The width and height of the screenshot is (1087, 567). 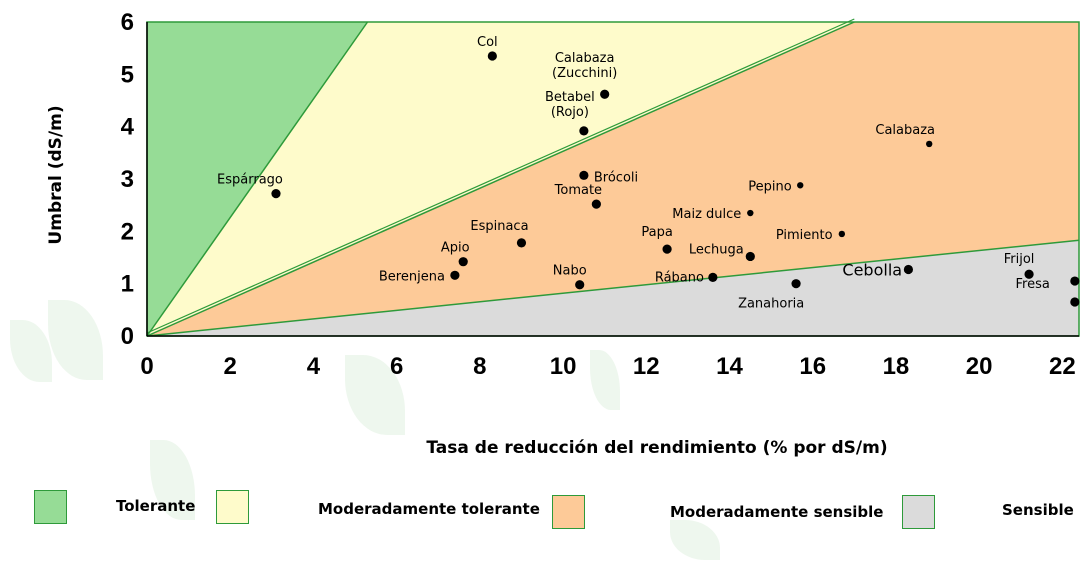 I want to click on x-tick-label: 6, so click(x=396, y=366).